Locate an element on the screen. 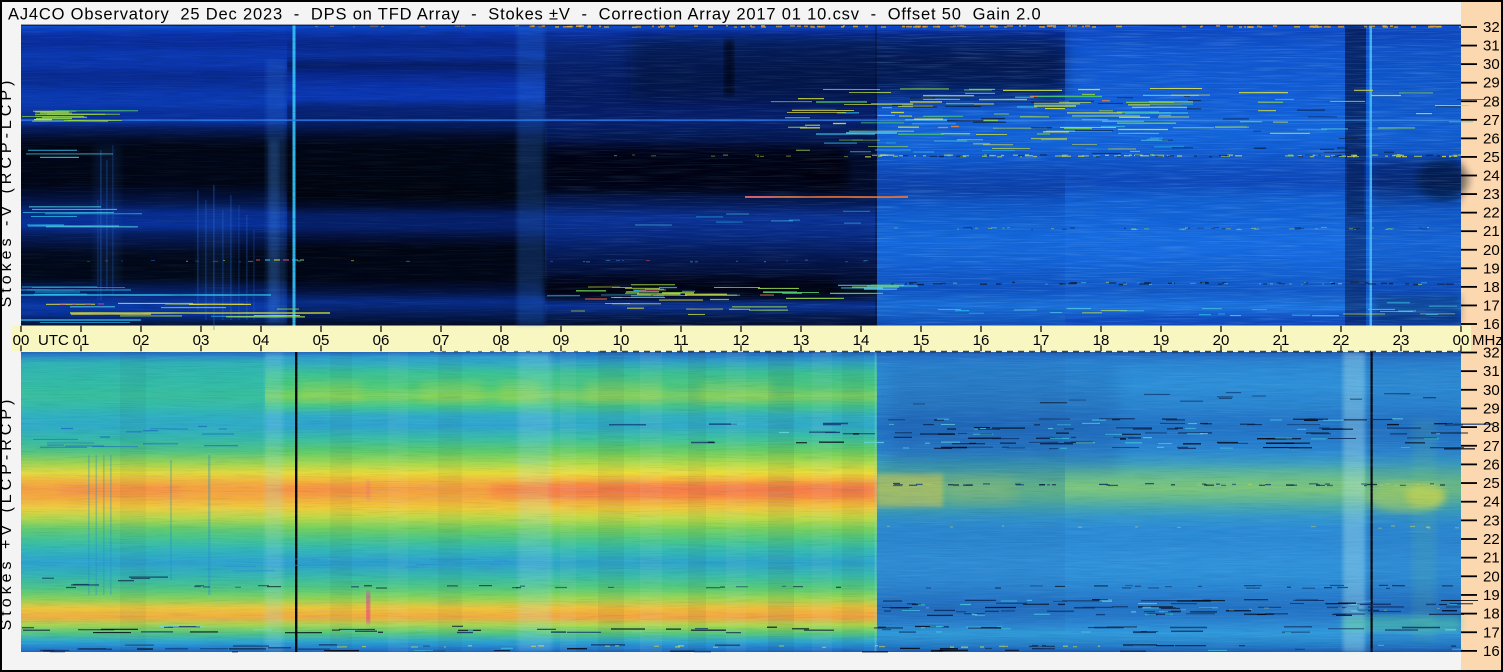 Image resolution: width=1503 pixels, height=672 pixels. svg-text: 03 is located at coordinates (201, 340).